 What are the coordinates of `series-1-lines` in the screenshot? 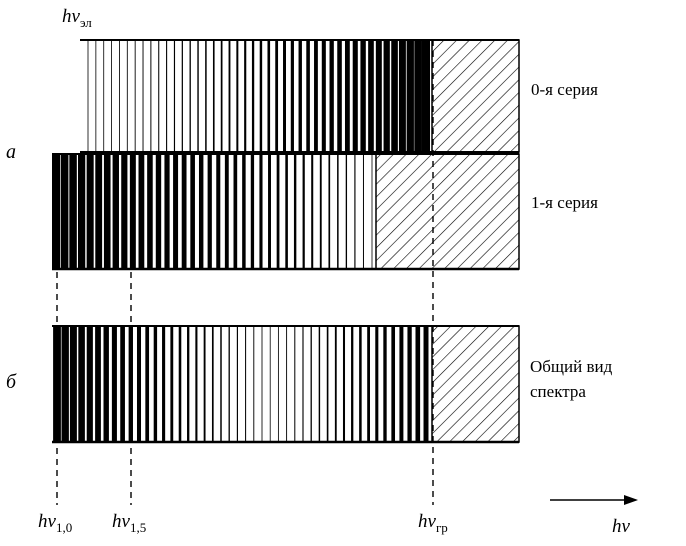 It's located at (212, 211).